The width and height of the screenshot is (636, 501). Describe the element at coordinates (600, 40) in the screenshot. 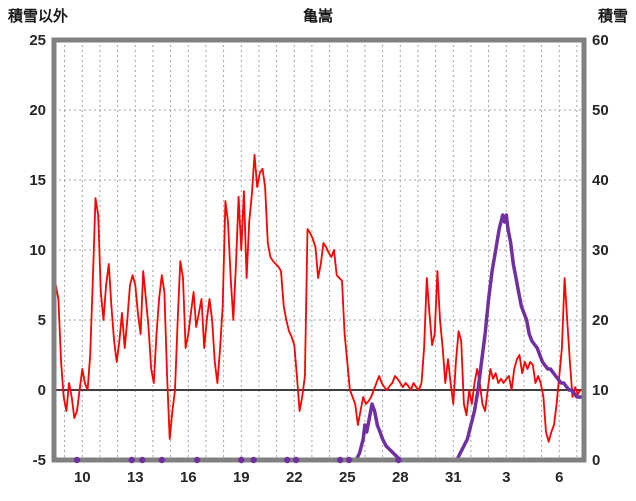

I see `right-axis-tick-label: 60` at that location.